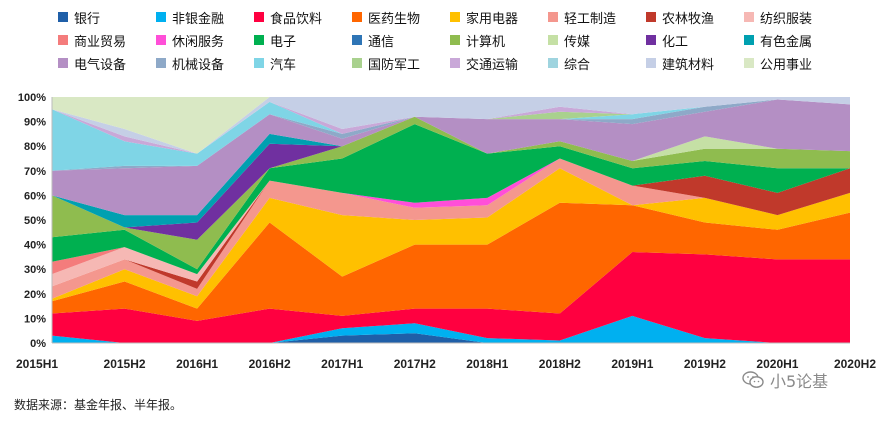 Image resolution: width=882 pixels, height=421 pixels. What do you see at coordinates (125, 364) in the screenshot?
I see `x-tick-label: 2015H2` at bounding box center [125, 364].